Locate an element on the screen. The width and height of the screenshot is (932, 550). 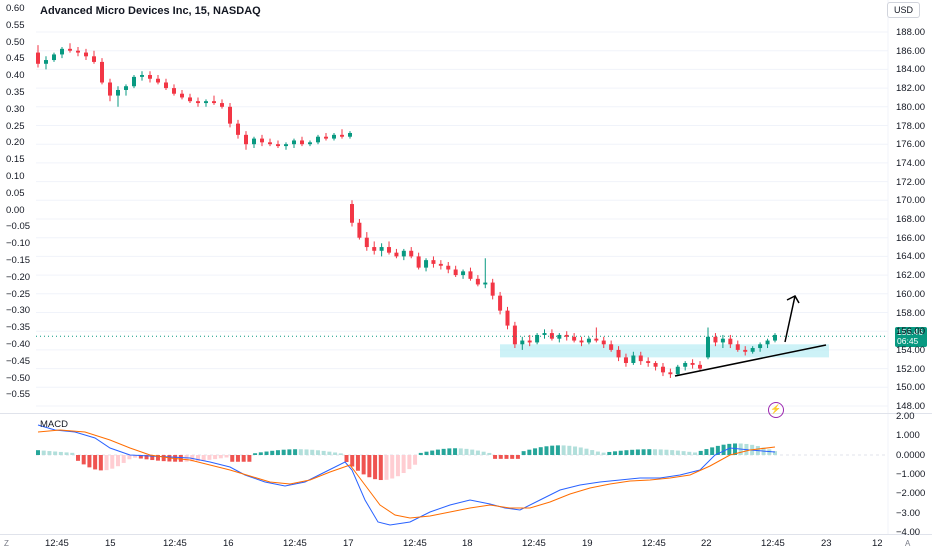
price-axis-label: 176.00 is located at coordinates (911, 145).